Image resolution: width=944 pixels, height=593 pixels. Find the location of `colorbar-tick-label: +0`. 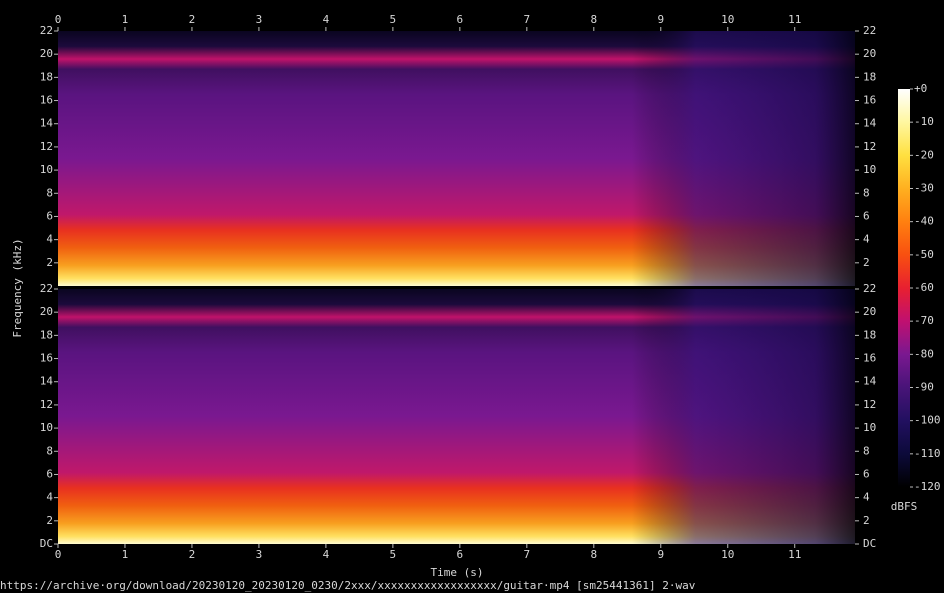

colorbar-tick-label: +0 is located at coordinates (920, 88).